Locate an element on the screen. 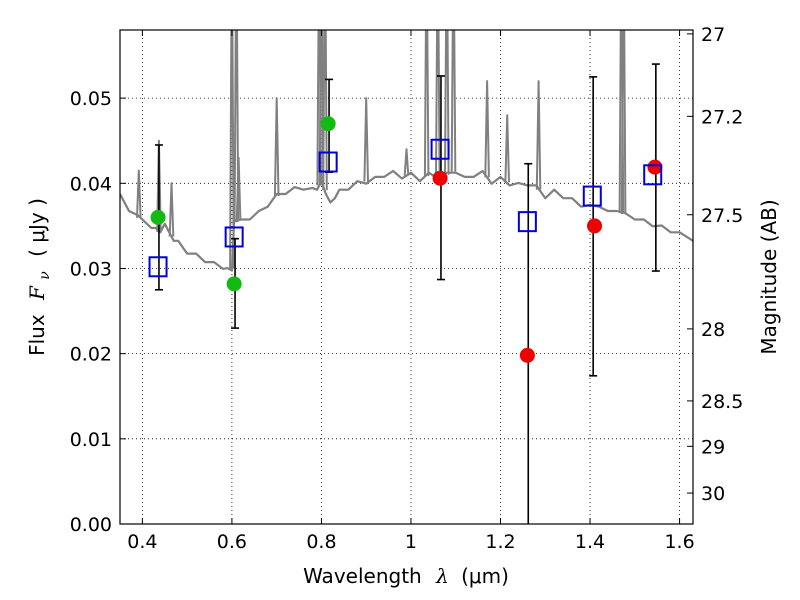  magnitude-tick-label: 27.2 is located at coordinates (722, 117).